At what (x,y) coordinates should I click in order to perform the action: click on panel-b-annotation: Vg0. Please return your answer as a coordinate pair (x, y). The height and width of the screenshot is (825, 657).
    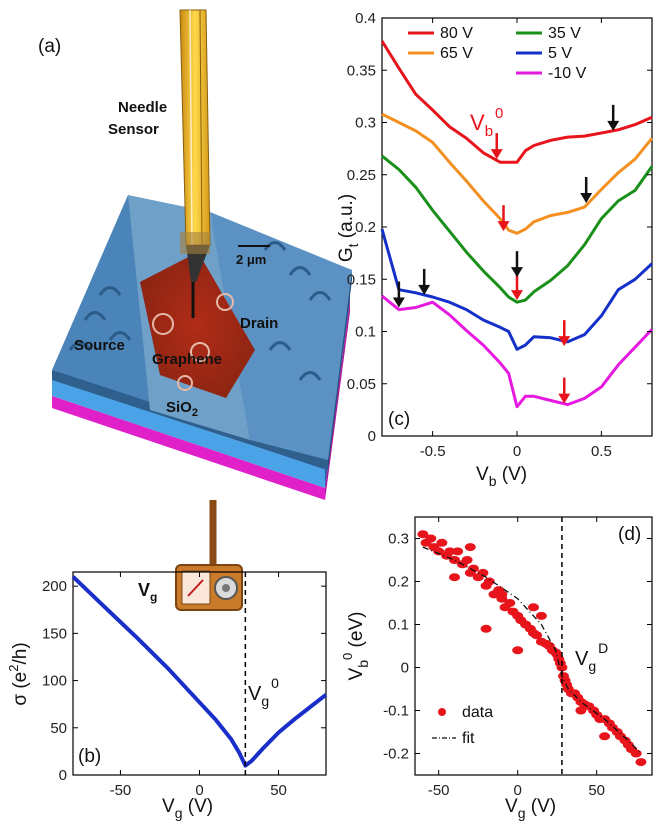
    Looking at the image, I should click on (263, 692).